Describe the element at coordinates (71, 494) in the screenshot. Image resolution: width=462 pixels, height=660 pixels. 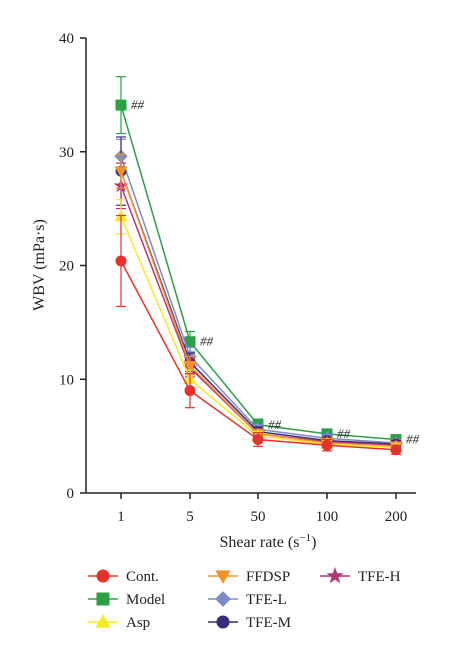
I see `y-tick-label: 0` at that location.